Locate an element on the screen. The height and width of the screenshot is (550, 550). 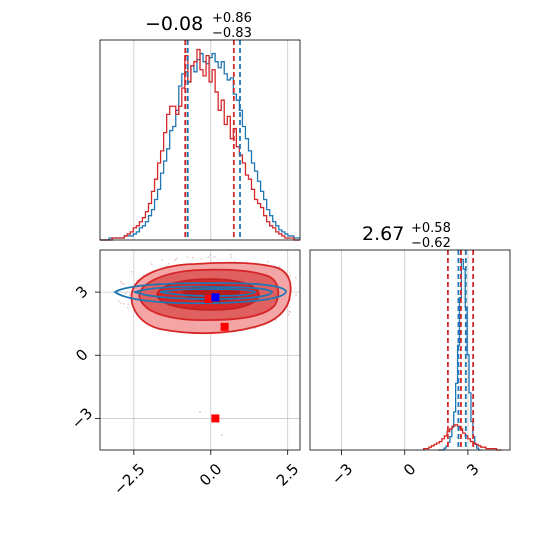
blue-contour-mid is located at coordinates (203, 292).